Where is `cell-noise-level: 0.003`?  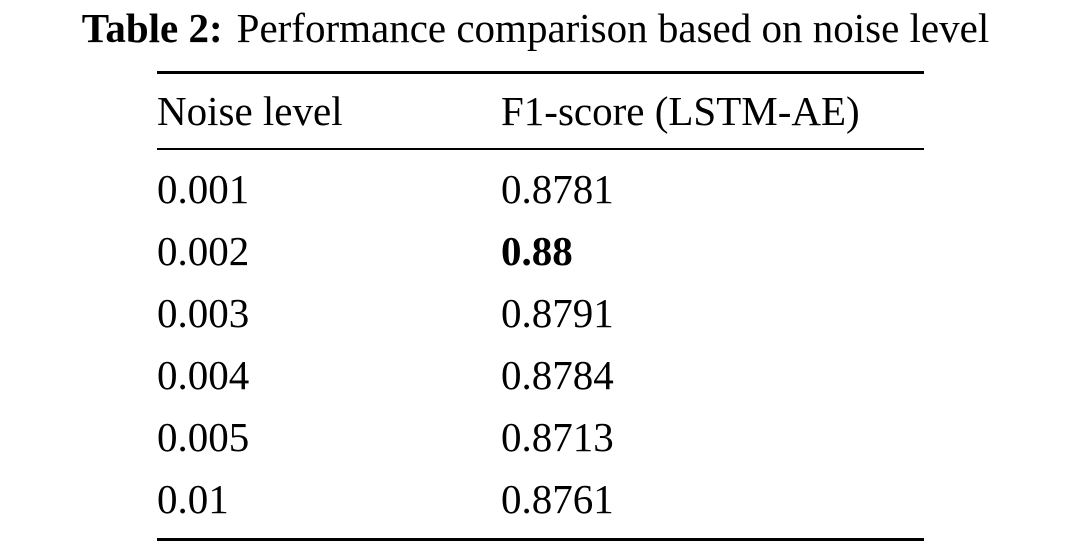 cell-noise-level: 0.003 is located at coordinates (203, 313).